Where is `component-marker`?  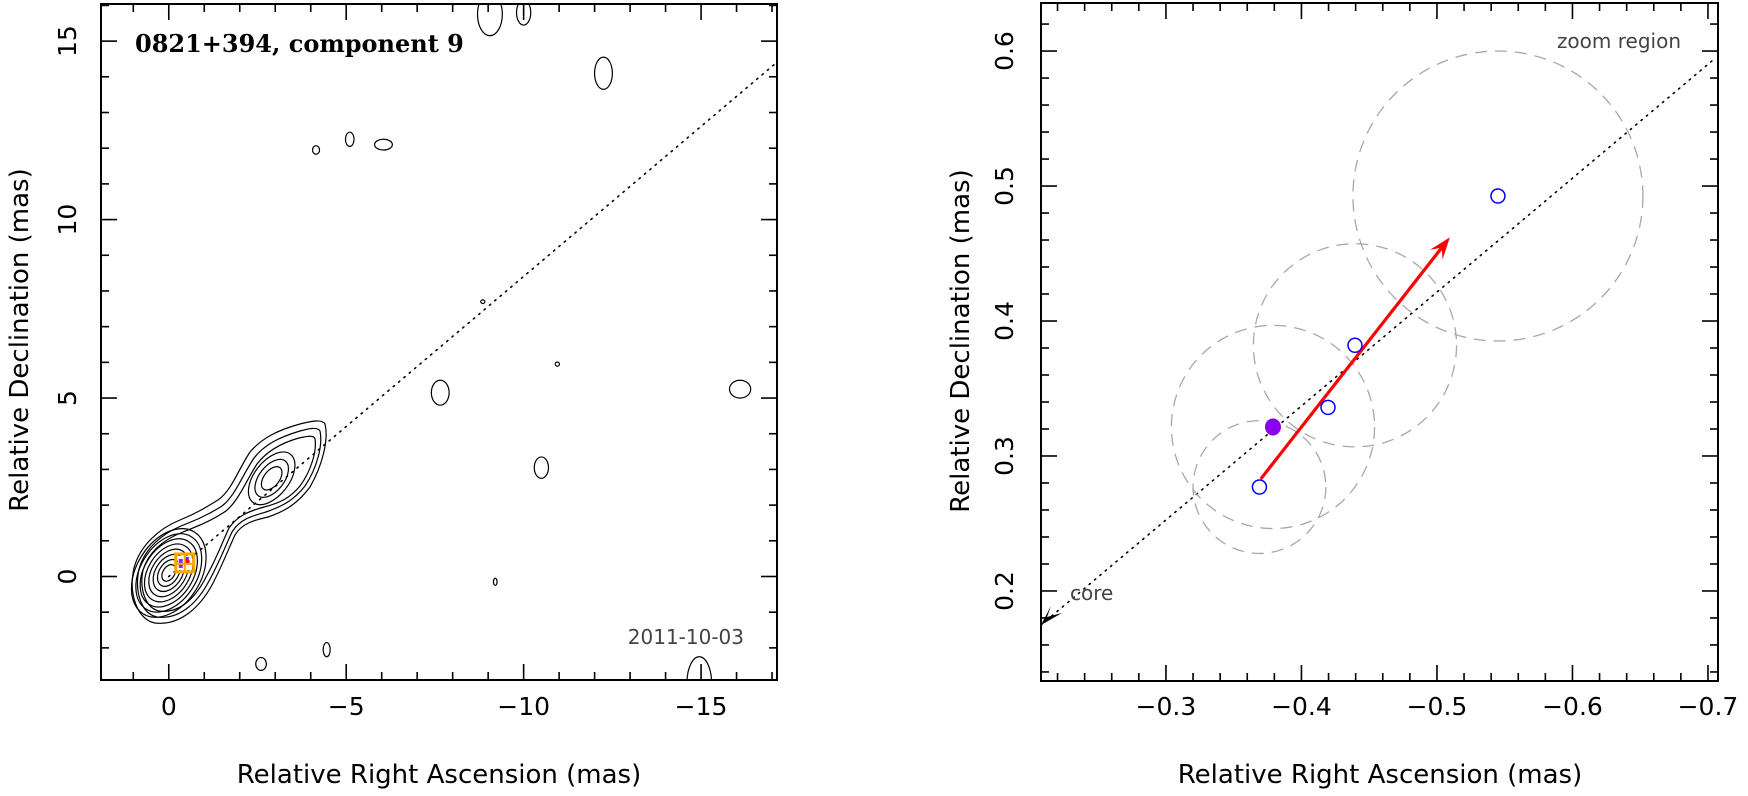 component-marker is located at coordinates (185, 563).